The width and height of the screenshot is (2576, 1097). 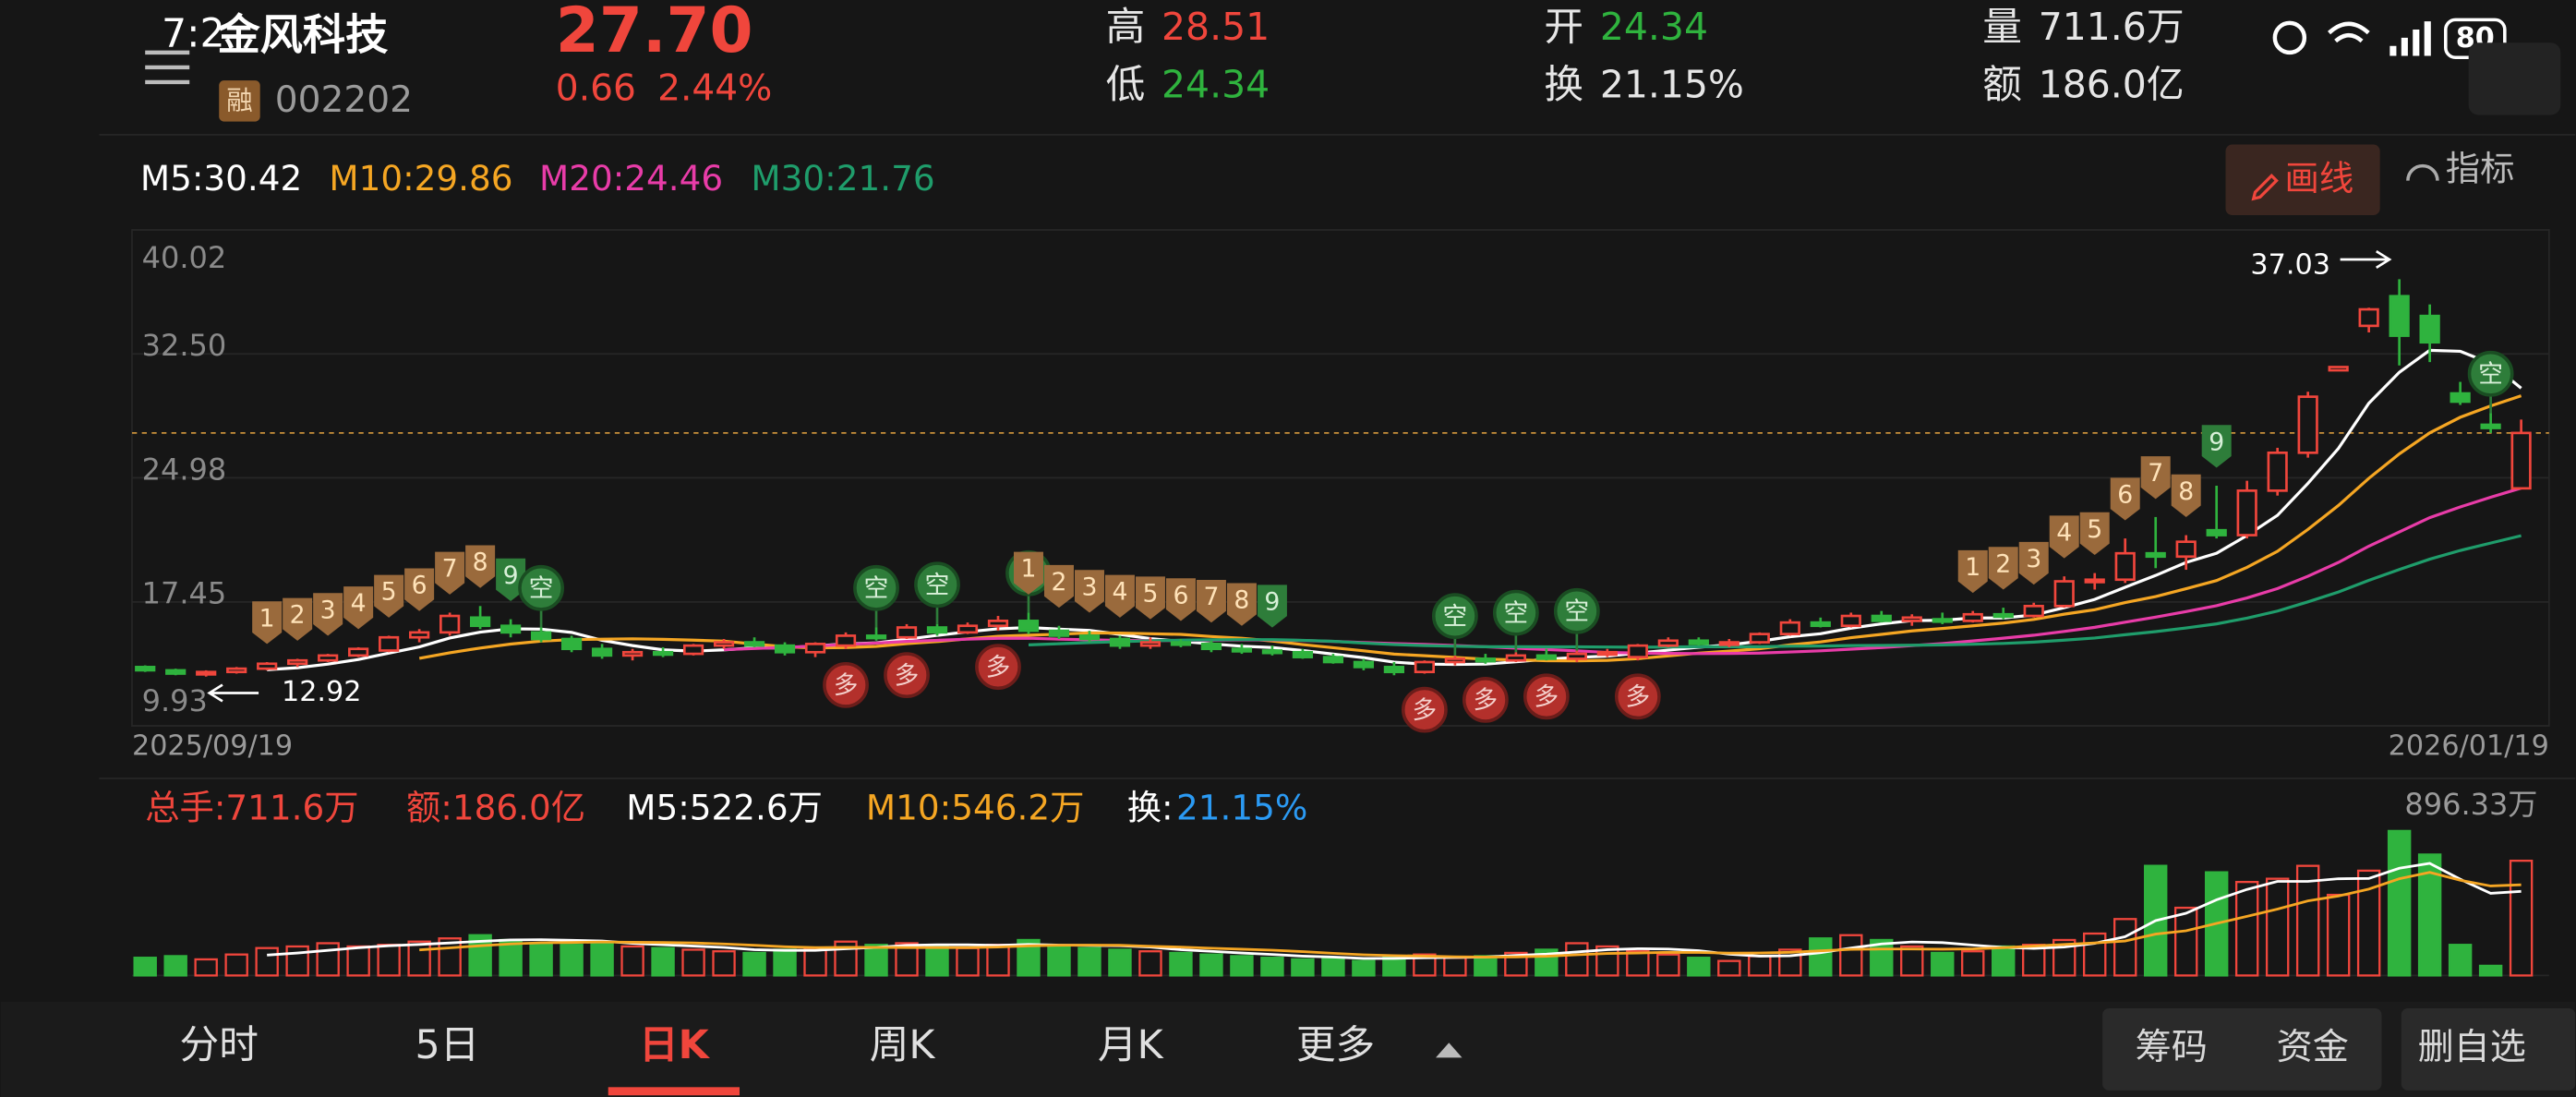 What do you see at coordinates (903, 1045) in the screenshot?
I see `tab: 周K` at bounding box center [903, 1045].